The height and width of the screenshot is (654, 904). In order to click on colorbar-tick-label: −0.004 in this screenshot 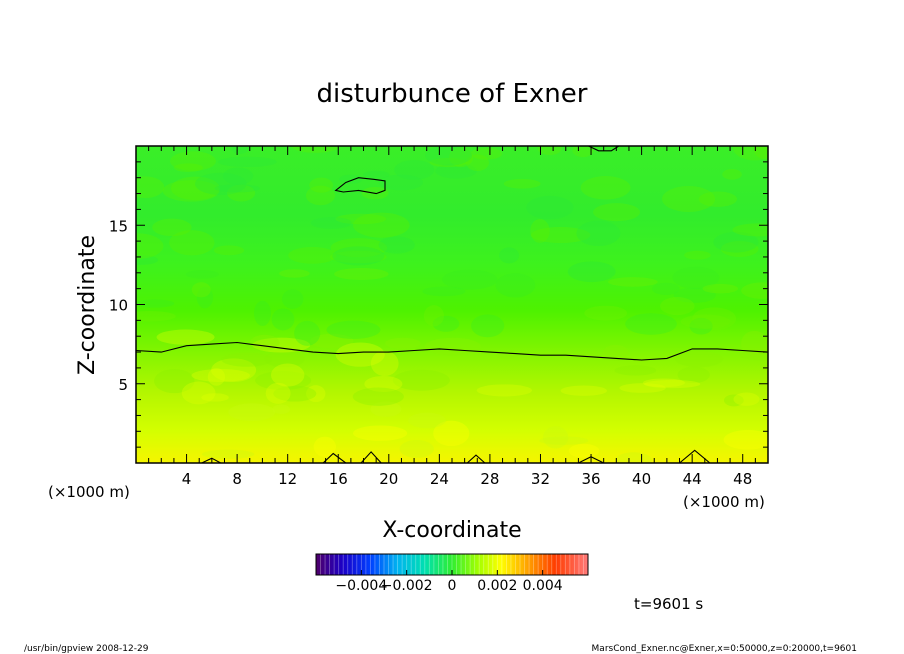, I will do `click(361, 586)`.